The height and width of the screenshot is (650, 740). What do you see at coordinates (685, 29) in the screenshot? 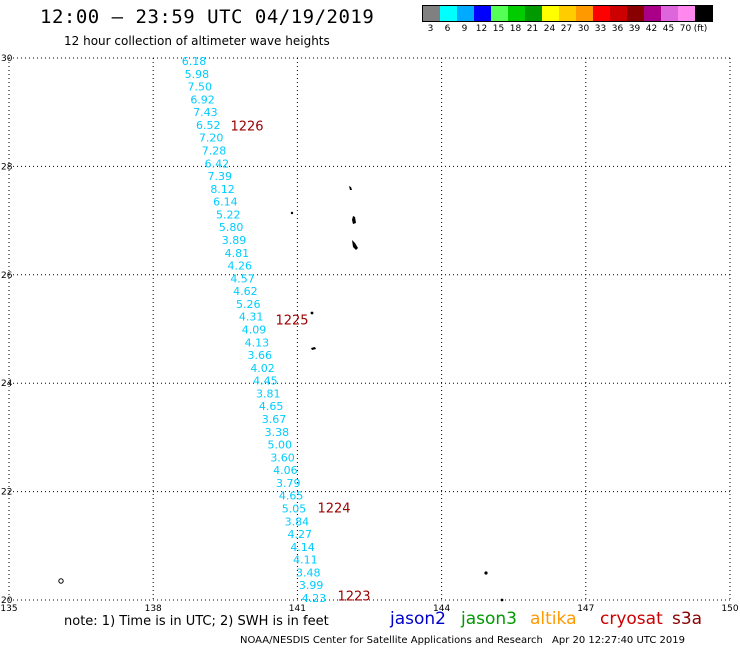
I see `legend-label: 70` at bounding box center [685, 29].